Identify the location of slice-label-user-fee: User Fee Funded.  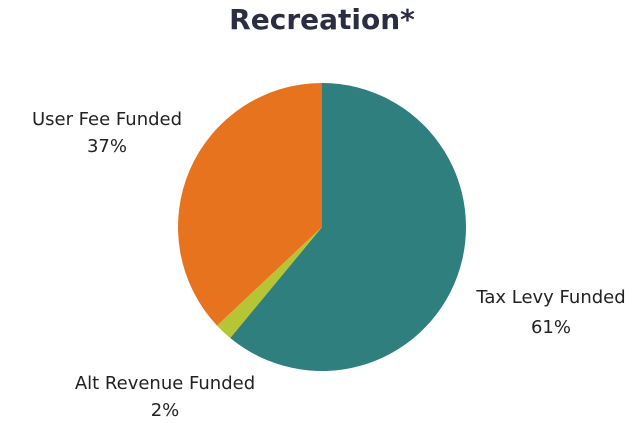
(107, 119).